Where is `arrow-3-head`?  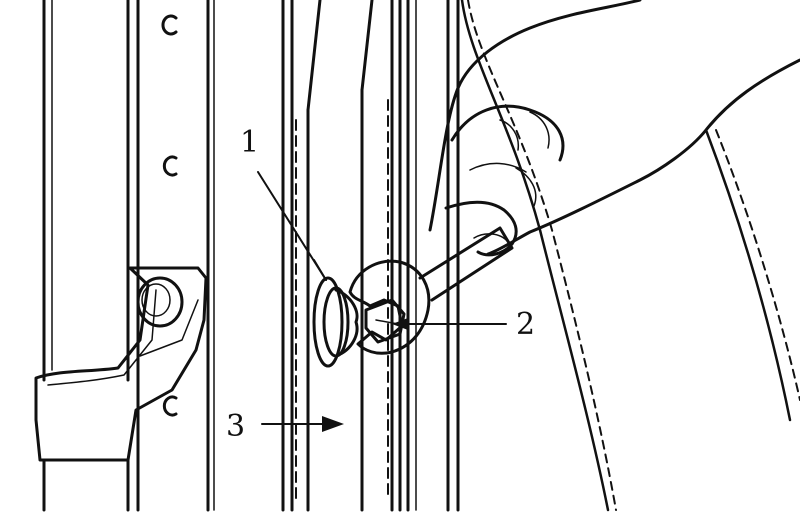 arrow-3-head is located at coordinates (333, 424).